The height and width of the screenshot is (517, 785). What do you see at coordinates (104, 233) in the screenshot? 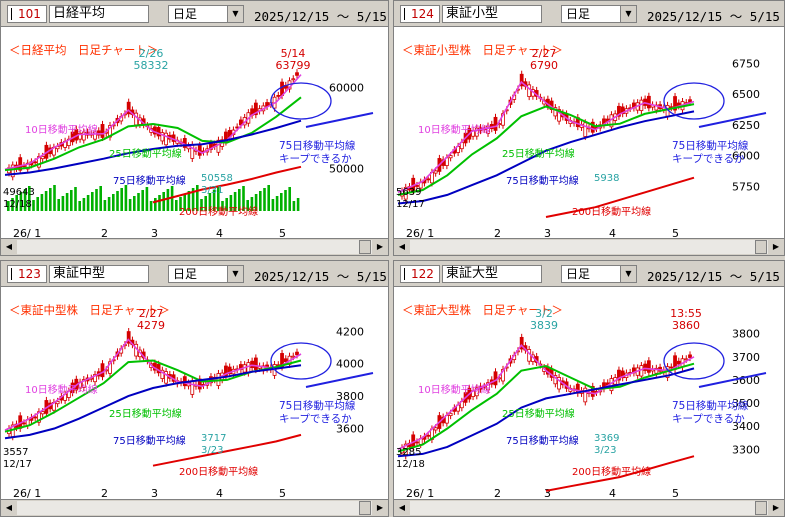
I see `x-tick-label: 2` at bounding box center [104, 233].